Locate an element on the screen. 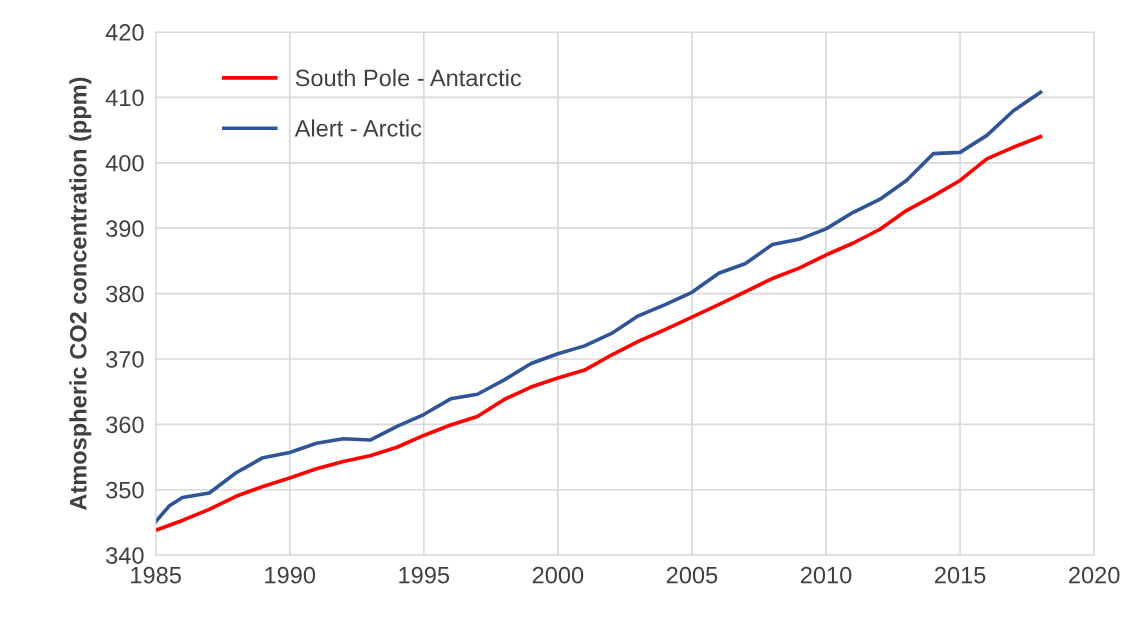  y-tick-label: 420 is located at coordinates (124, 32).